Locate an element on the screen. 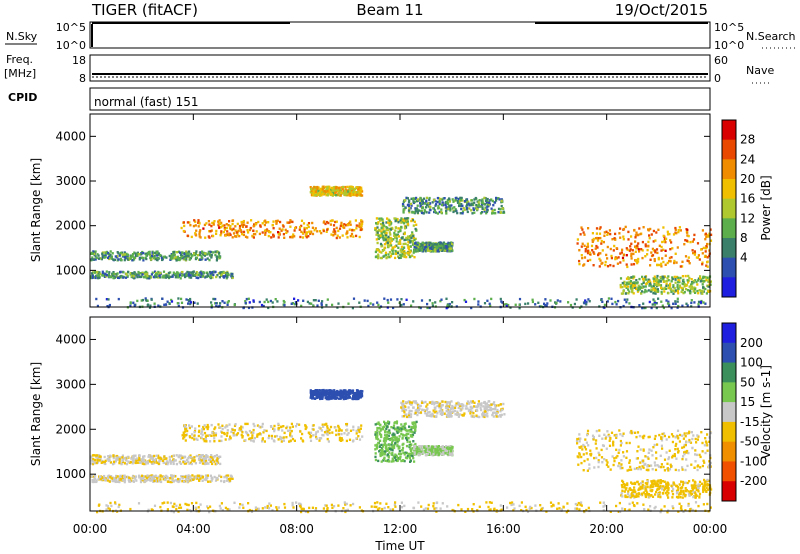 The image size is (800, 554). colorbar-tick-label: 4 is located at coordinates (744, 258).